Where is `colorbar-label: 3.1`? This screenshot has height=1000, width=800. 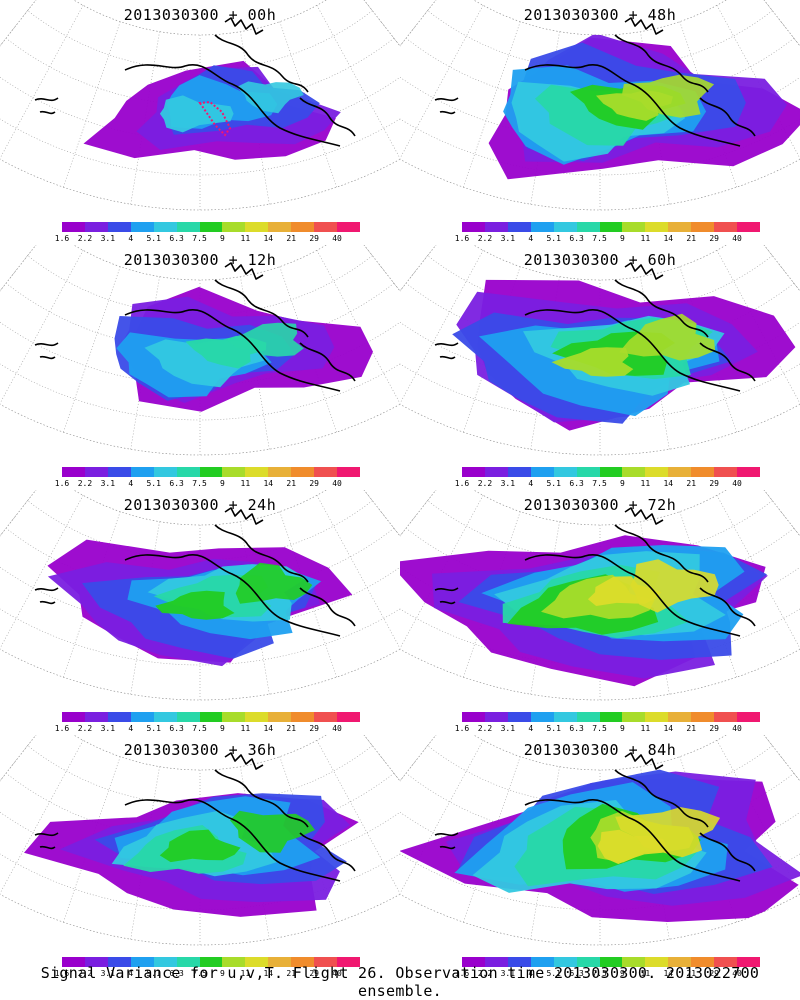 colorbar-label: 3.1 is located at coordinates (508, 973).